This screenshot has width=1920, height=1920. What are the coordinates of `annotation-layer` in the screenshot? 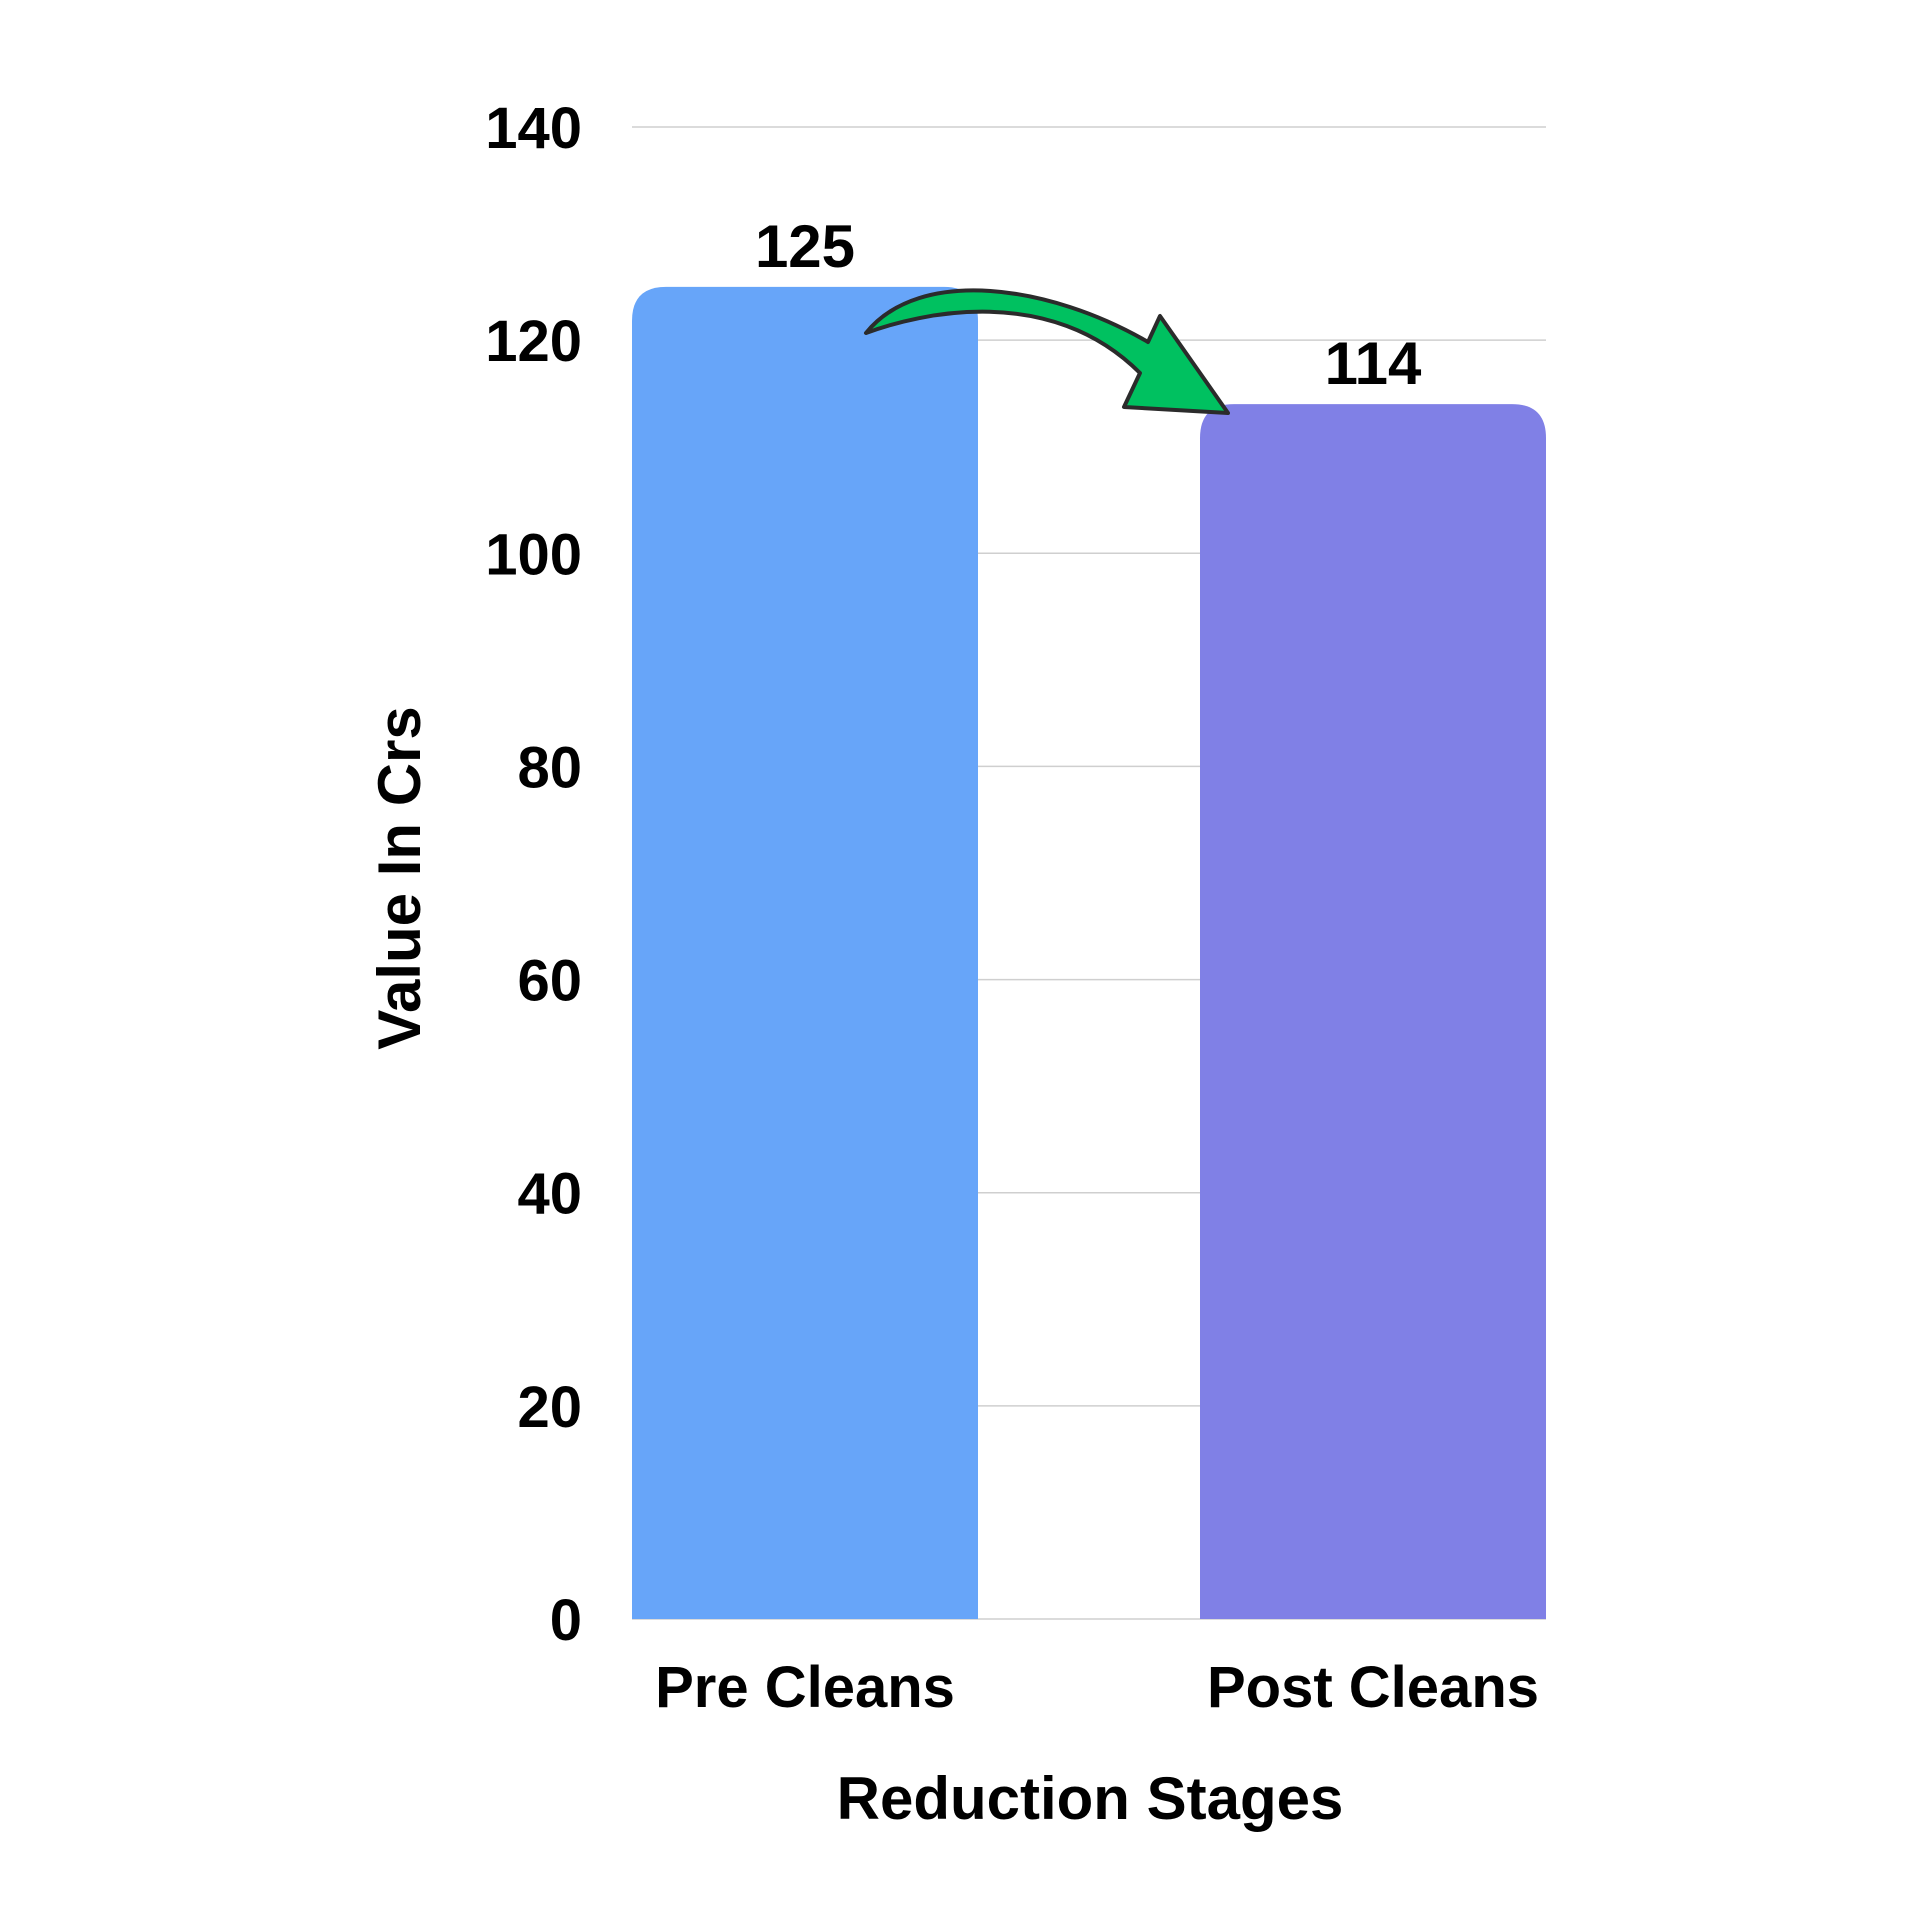 It's located at (1047, 351).